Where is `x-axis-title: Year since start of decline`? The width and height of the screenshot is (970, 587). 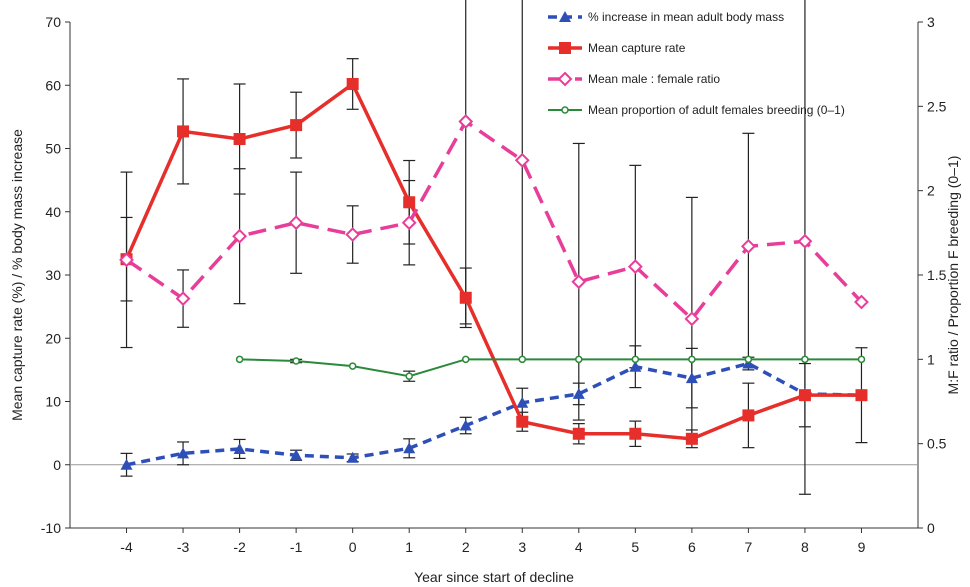
x-axis-title: Year since start of decline is located at coordinates (494, 577).